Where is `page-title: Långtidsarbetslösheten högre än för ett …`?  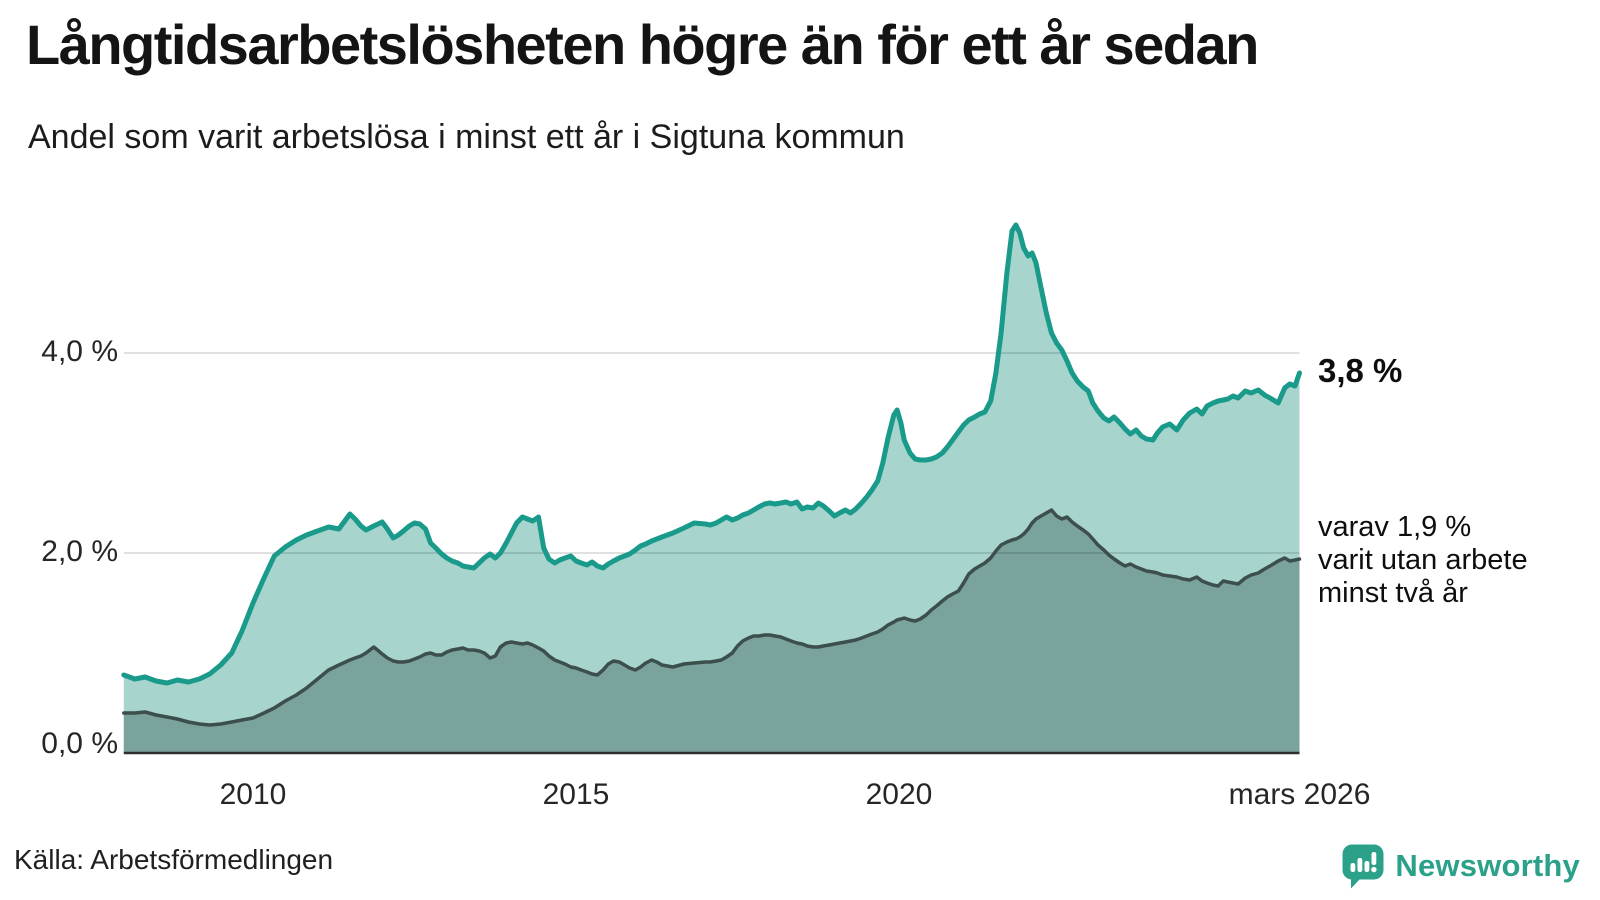
page-title: Långtidsarbetslösheten högre än för ett … is located at coordinates (642, 44).